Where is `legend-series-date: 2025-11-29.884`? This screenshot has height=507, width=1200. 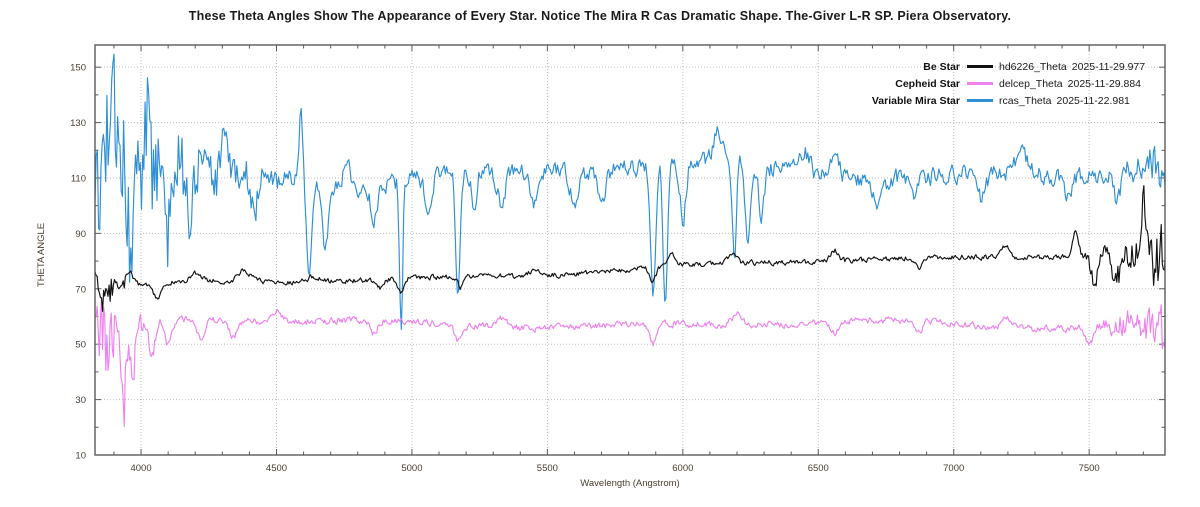
legend-series-date: 2025-11-29.884 is located at coordinates (1104, 83).